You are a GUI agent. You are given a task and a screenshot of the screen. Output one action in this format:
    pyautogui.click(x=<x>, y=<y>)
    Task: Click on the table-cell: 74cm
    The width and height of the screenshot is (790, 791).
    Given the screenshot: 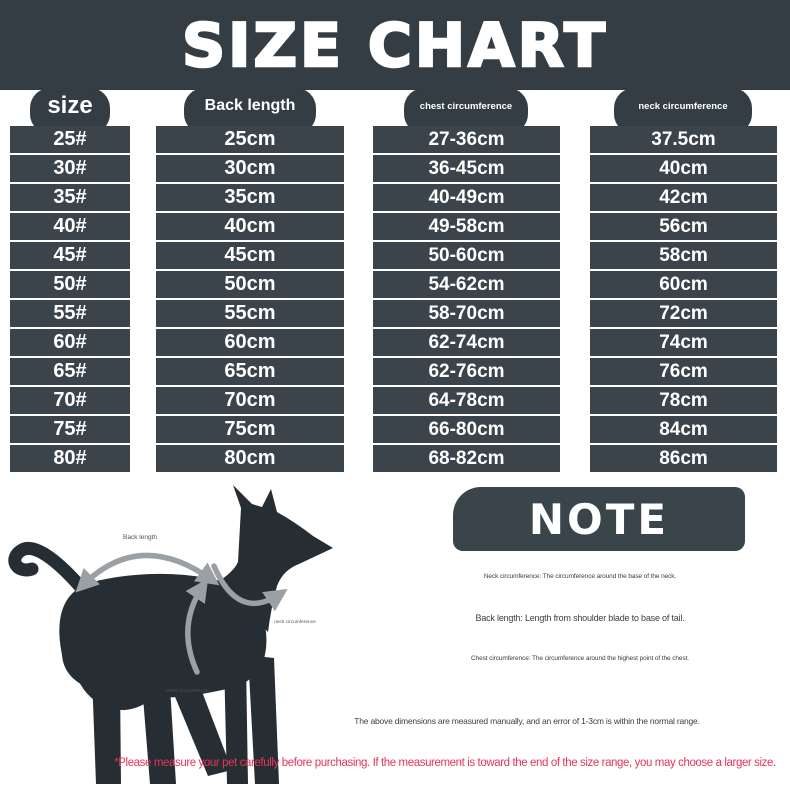 What is the action you would take?
    pyautogui.click(x=683, y=342)
    